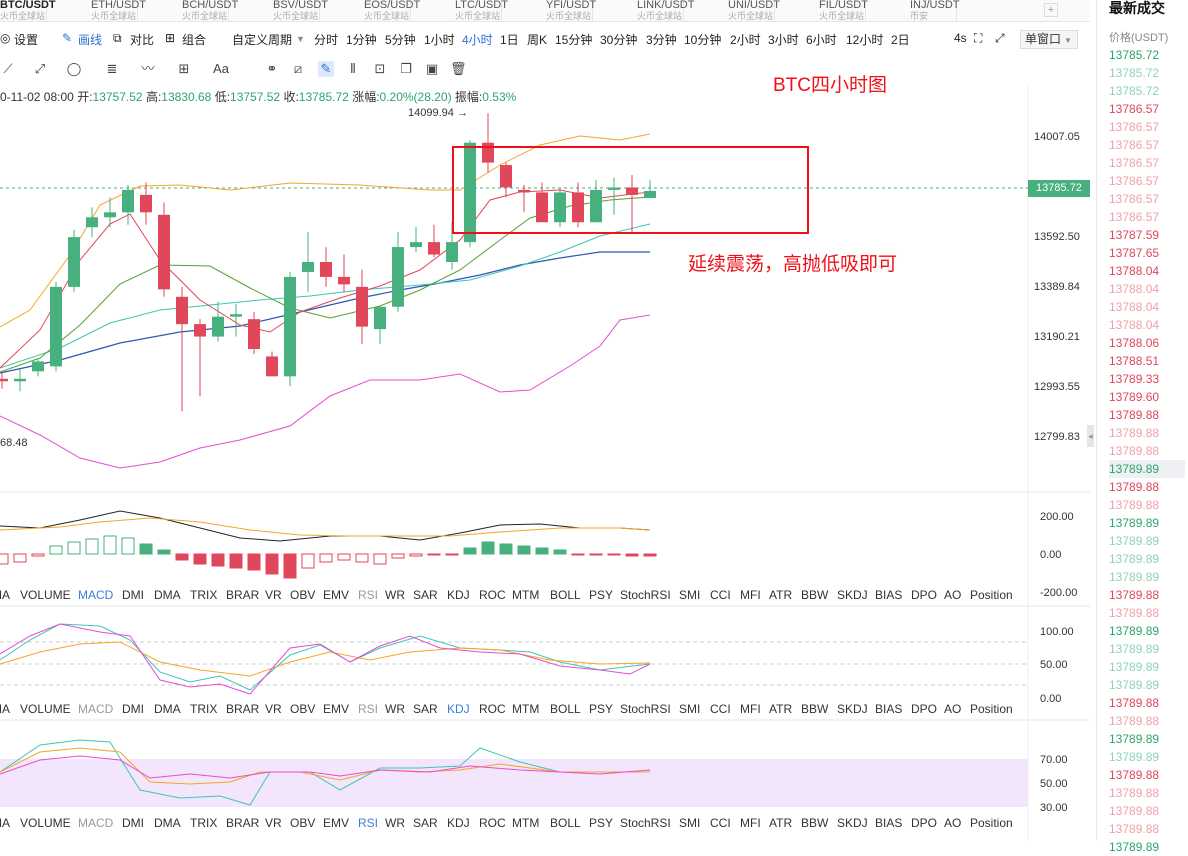 The height and width of the screenshot is (856, 1188). Describe the element at coordinates (703, 40) in the screenshot. I see `period-button: 10分钟` at that location.